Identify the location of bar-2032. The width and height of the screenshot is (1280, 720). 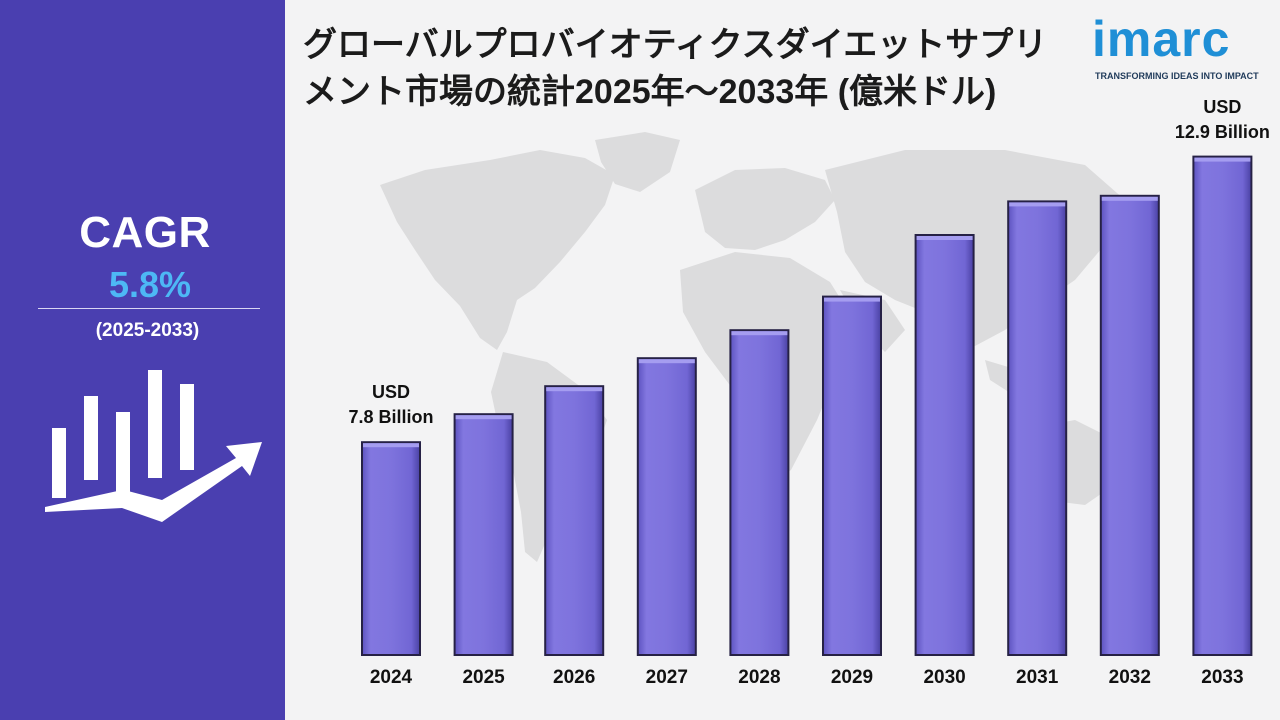
(1129, 425).